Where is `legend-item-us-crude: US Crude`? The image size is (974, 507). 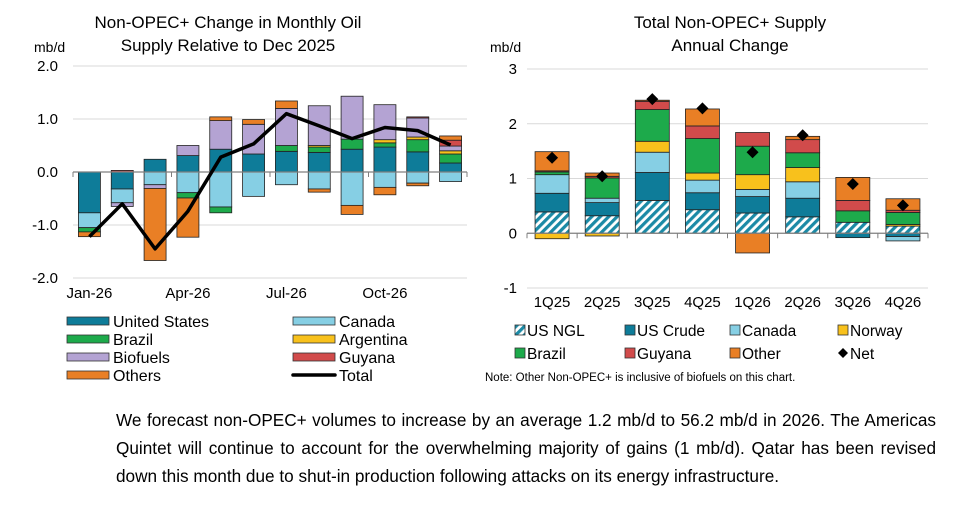 legend-item-us-crude: US Crude is located at coordinates (664, 331).